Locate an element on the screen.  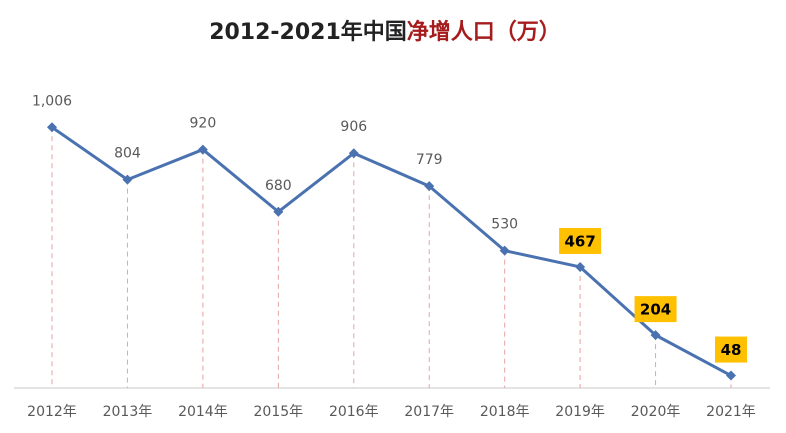
data-label: 920 is located at coordinates (203, 124).